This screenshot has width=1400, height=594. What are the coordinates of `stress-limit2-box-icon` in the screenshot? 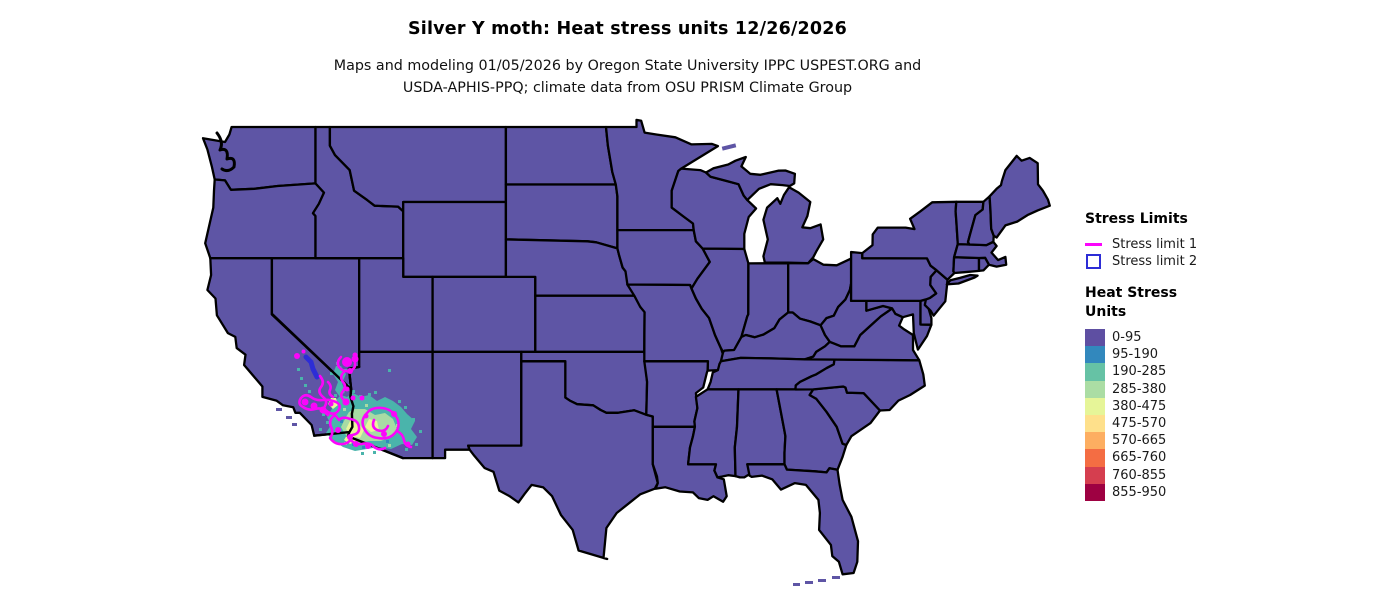 It's located at (1095, 261).